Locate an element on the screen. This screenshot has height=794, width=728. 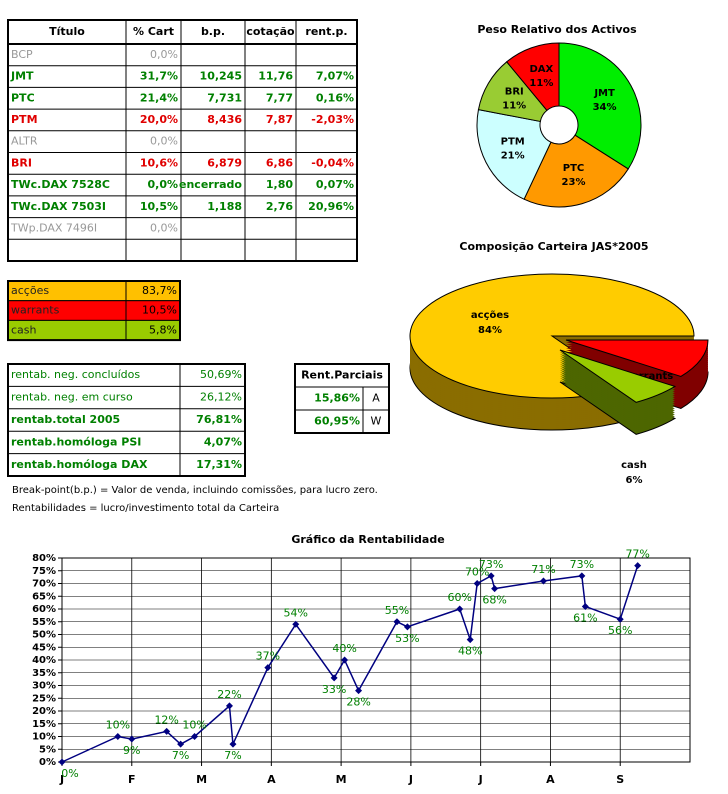
data-label: 28% is located at coordinates (358, 702).